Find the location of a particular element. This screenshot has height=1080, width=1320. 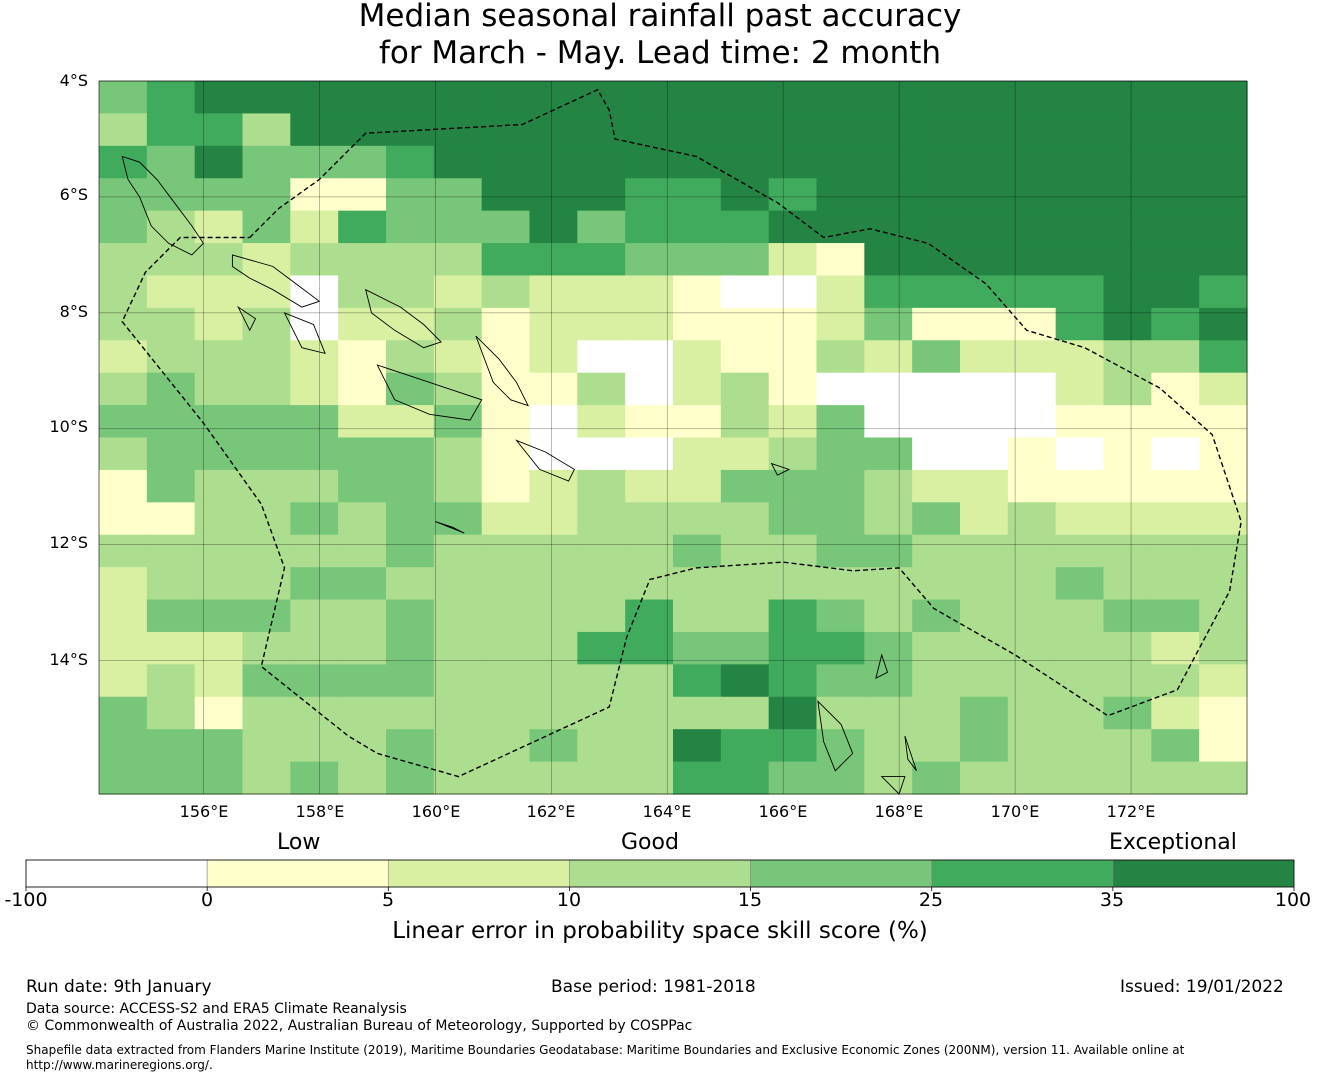

colorbar-category-exceptional: Exceptional is located at coordinates (1173, 842).